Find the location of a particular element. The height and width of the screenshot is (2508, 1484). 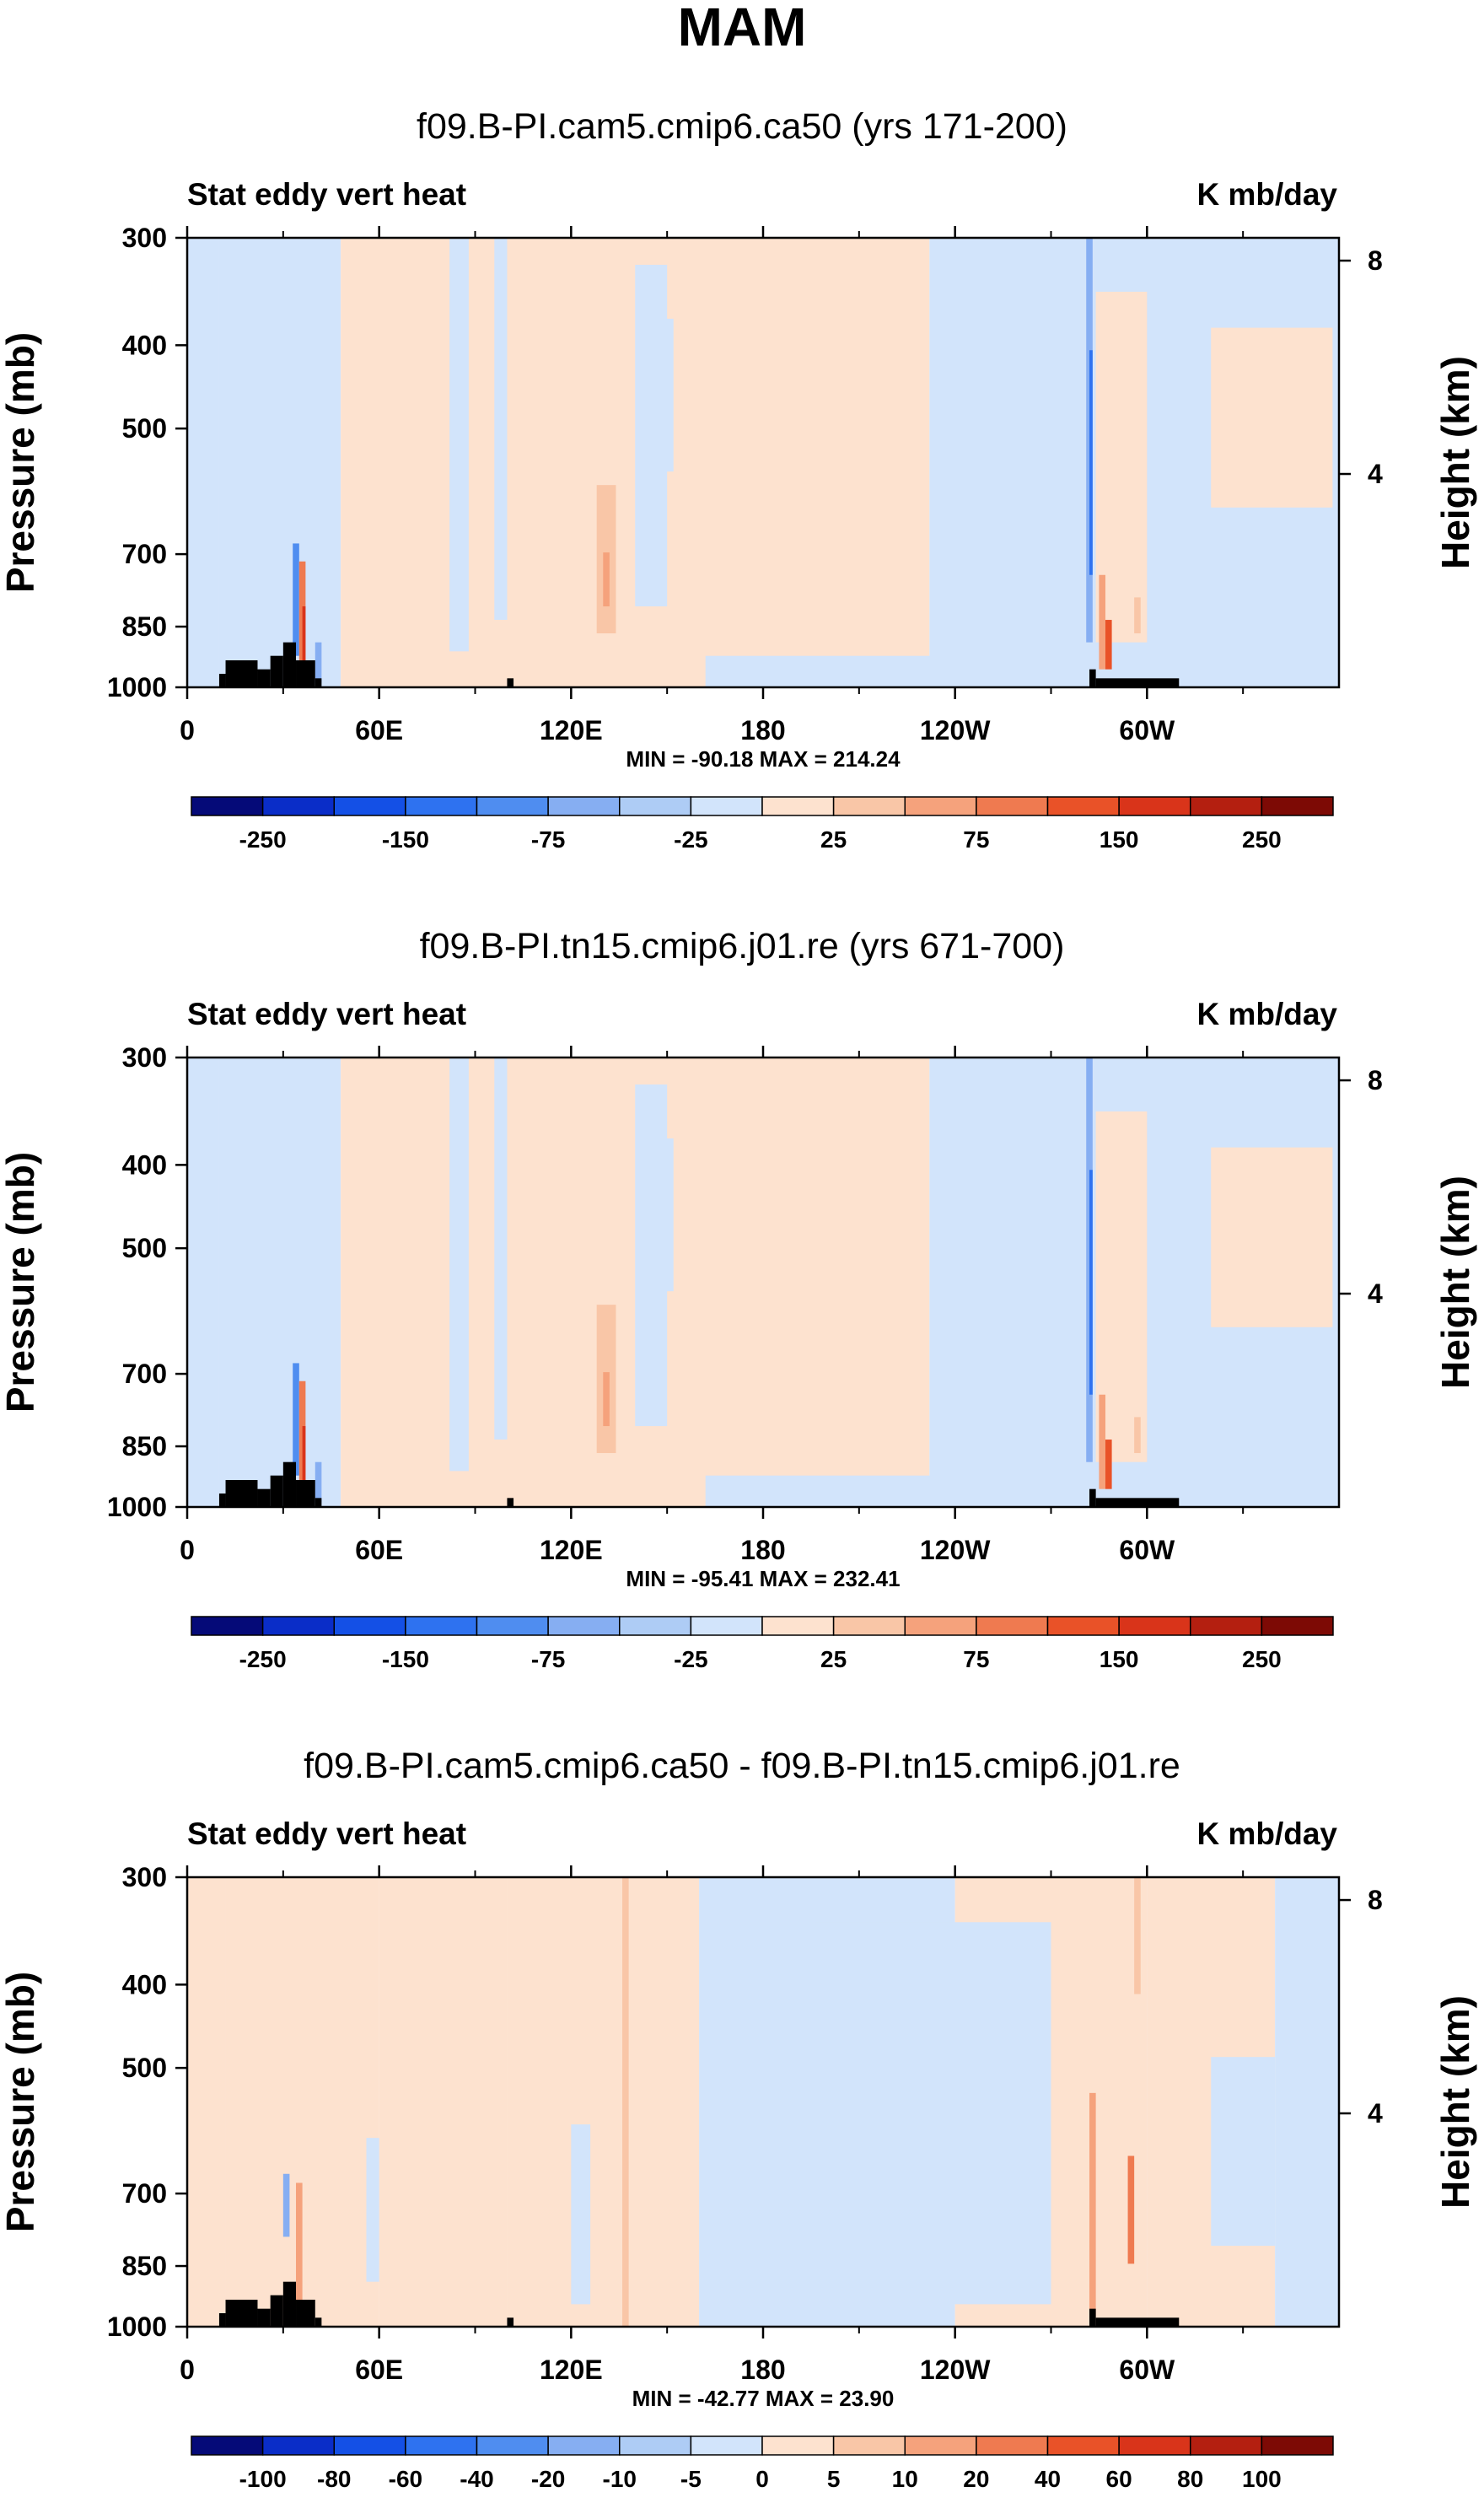

colorbar-label: 60 is located at coordinates (1119, 2479).